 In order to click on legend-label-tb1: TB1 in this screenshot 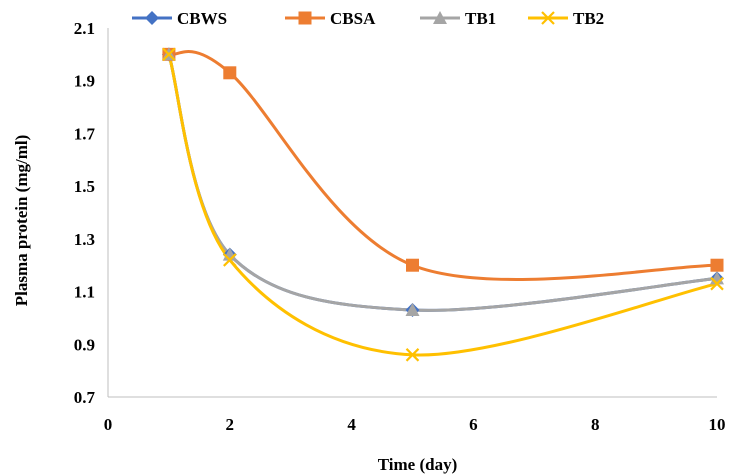, I will do `click(480, 18)`.